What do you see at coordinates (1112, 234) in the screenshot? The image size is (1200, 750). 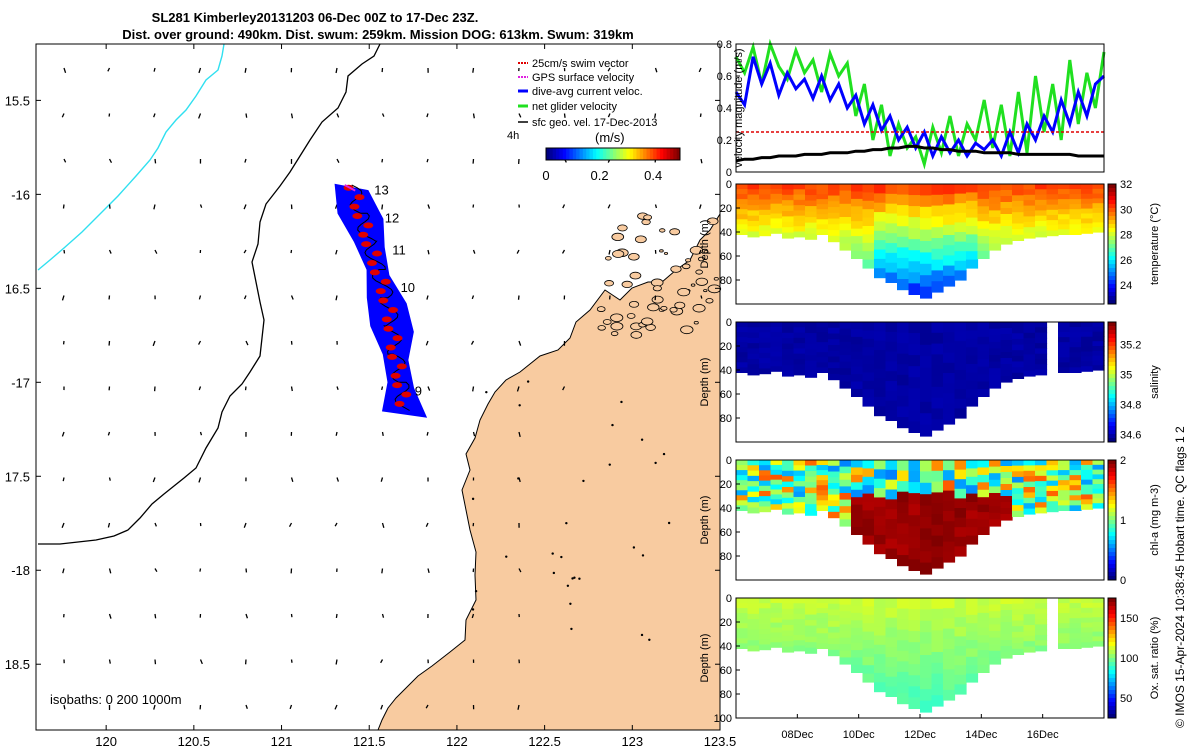 I see `temp-colorbar-segment` at bounding box center [1112, 234].